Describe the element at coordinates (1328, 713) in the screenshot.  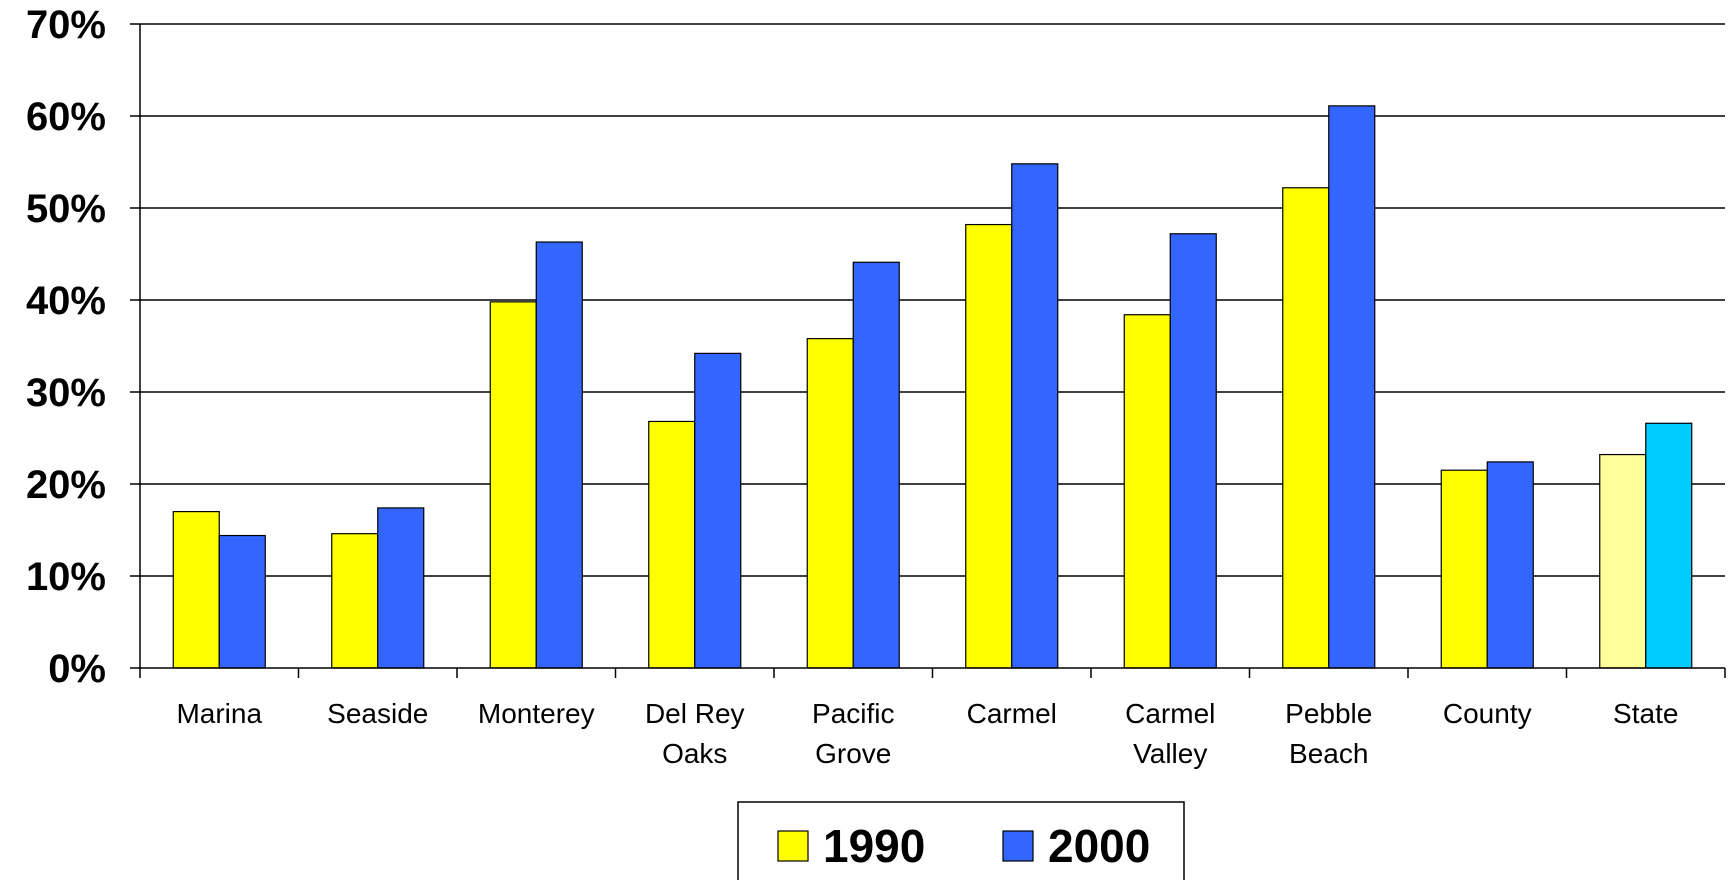
I see `x-tick-label-line: Pebble` at that location.